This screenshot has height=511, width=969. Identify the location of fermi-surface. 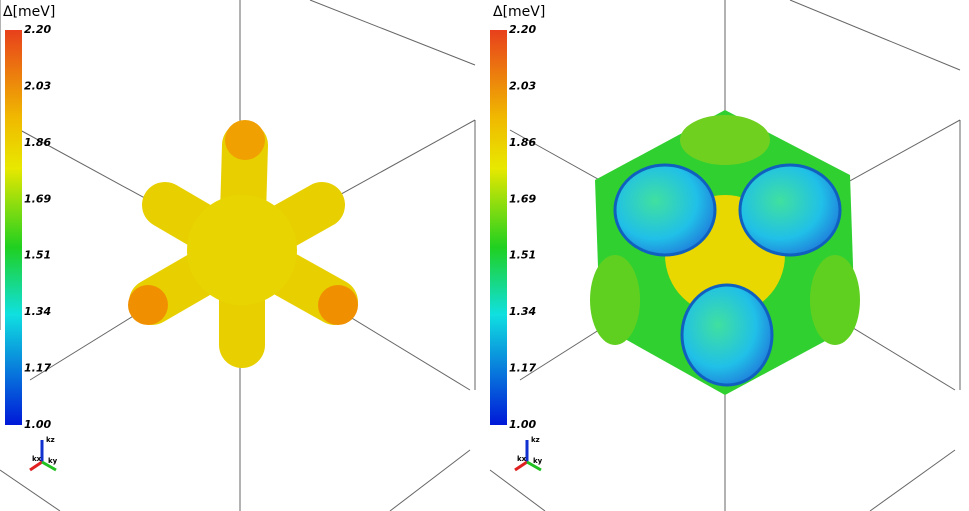
(243, 244).